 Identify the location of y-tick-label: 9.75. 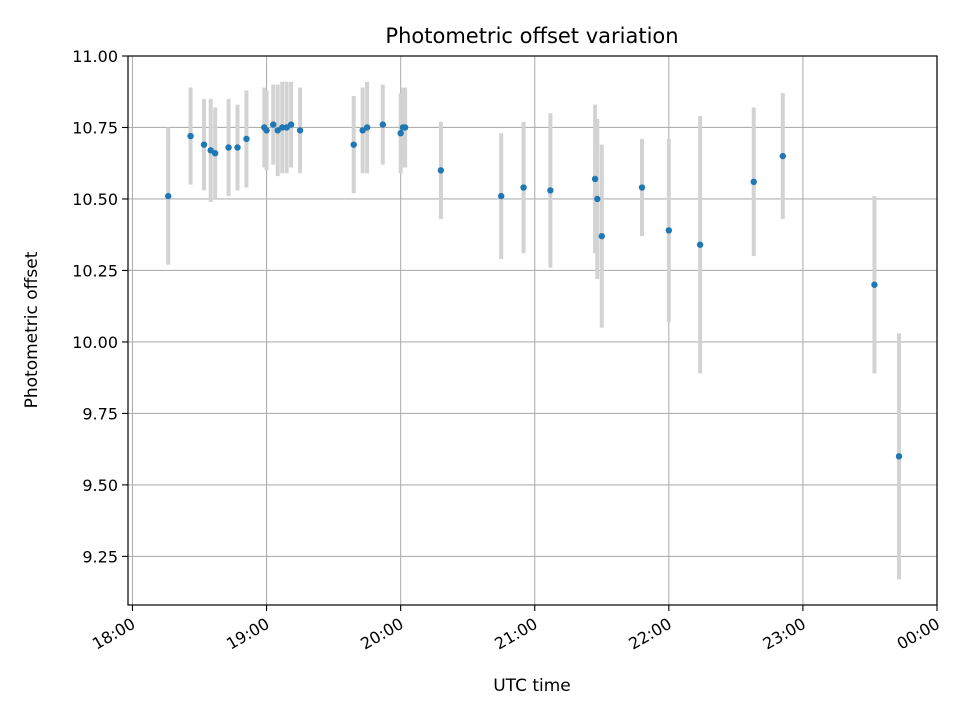
(100, 413).